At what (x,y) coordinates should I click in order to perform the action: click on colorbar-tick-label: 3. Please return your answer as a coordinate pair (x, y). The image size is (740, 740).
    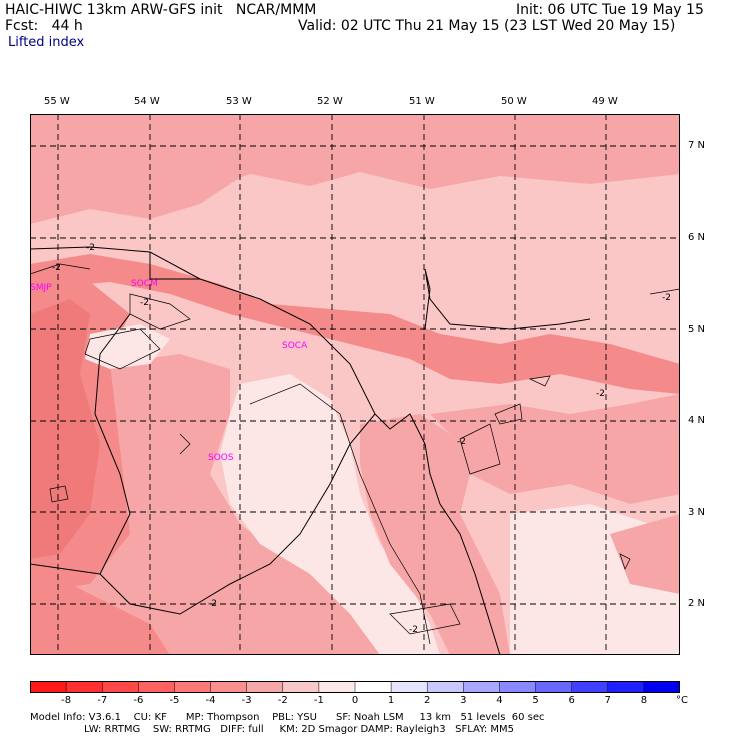
    Looking at the image, I should click on (463, 700).